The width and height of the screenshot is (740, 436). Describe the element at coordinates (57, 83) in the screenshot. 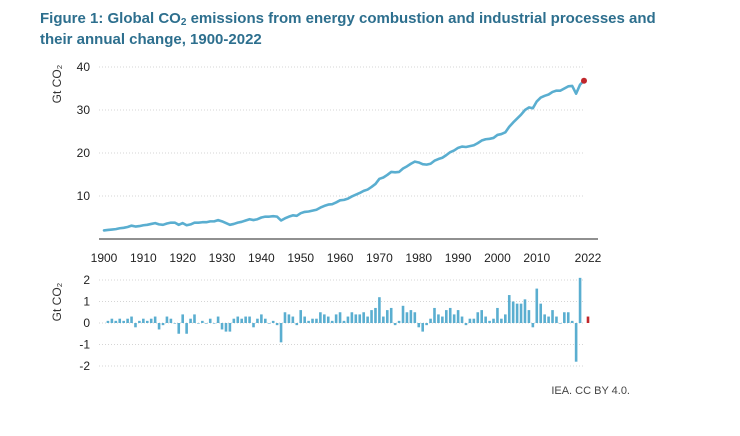

I see `y-axis-label-top: Gt CO₂` at that location.